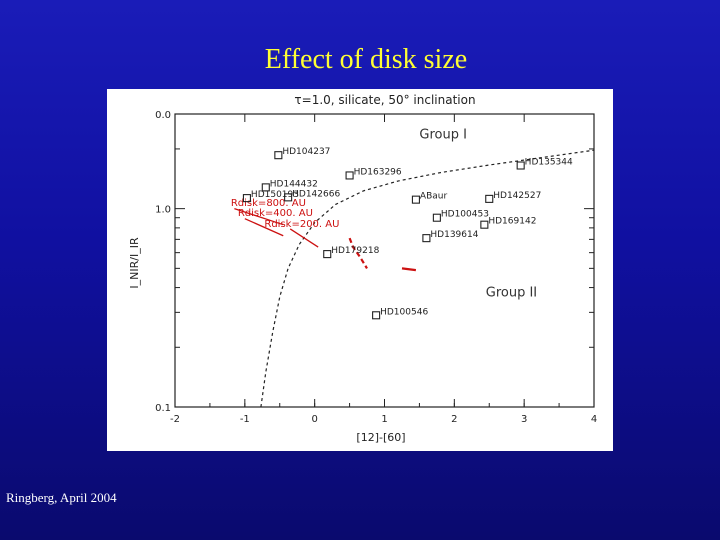  I want to click on chart-title: τ=1.0, silicate, 50° inclination, so click(384, 100).